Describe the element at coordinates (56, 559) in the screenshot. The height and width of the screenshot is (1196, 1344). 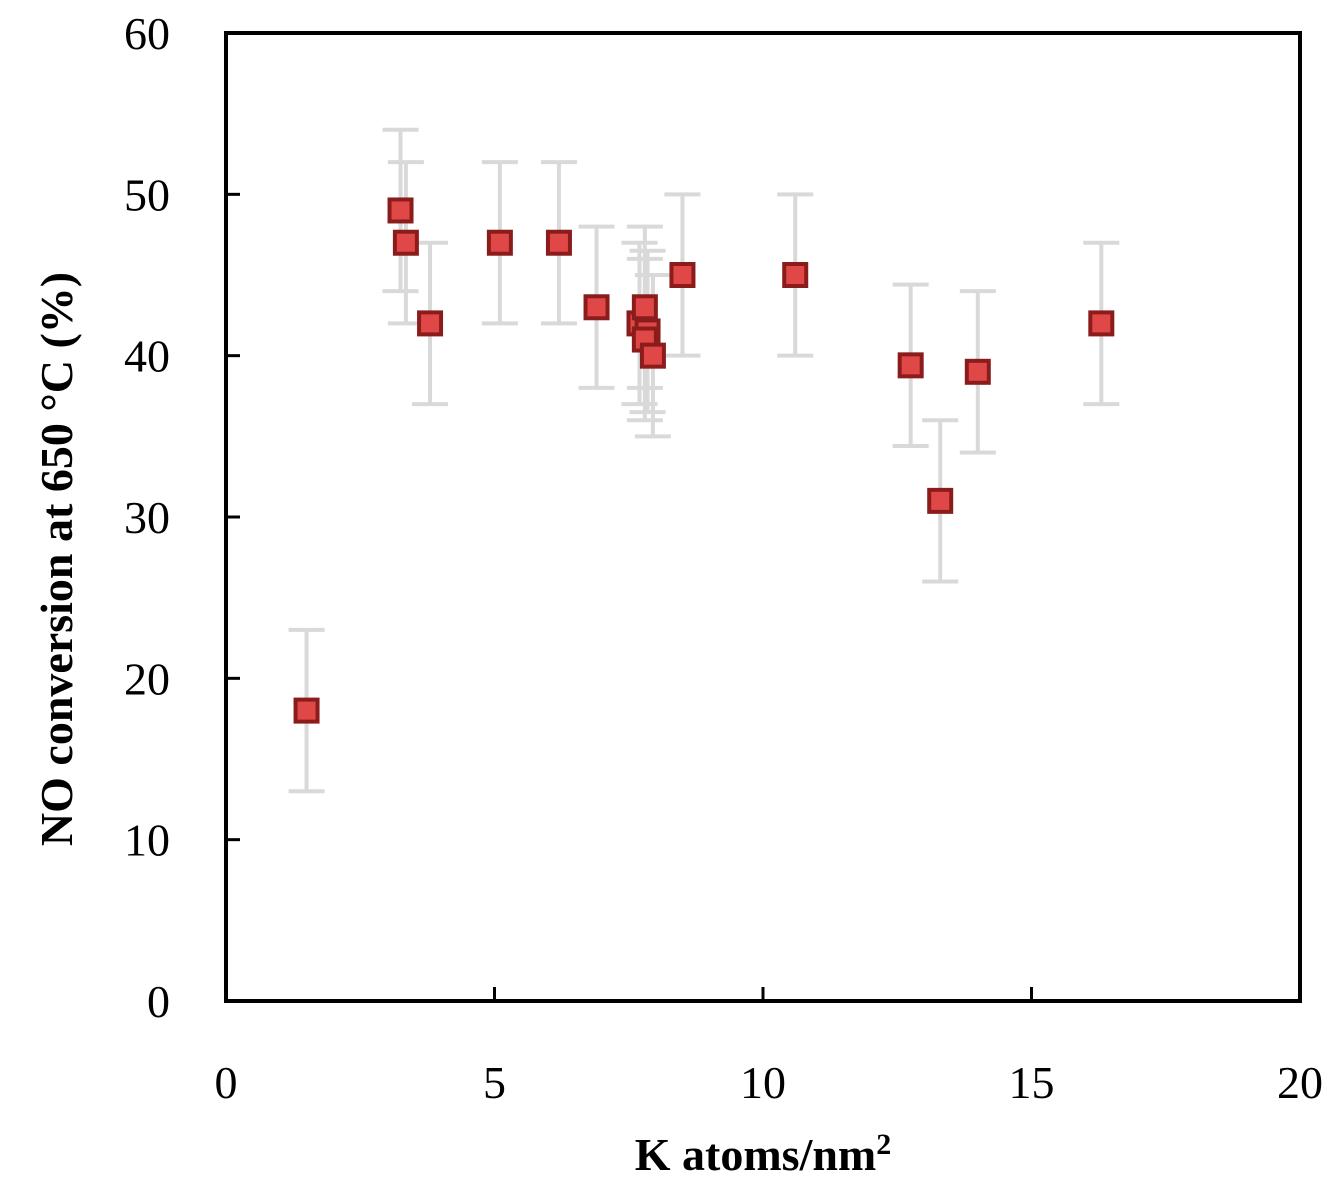
I see `y-axis-title: NO conversion at 650 °C (%)` at that location.